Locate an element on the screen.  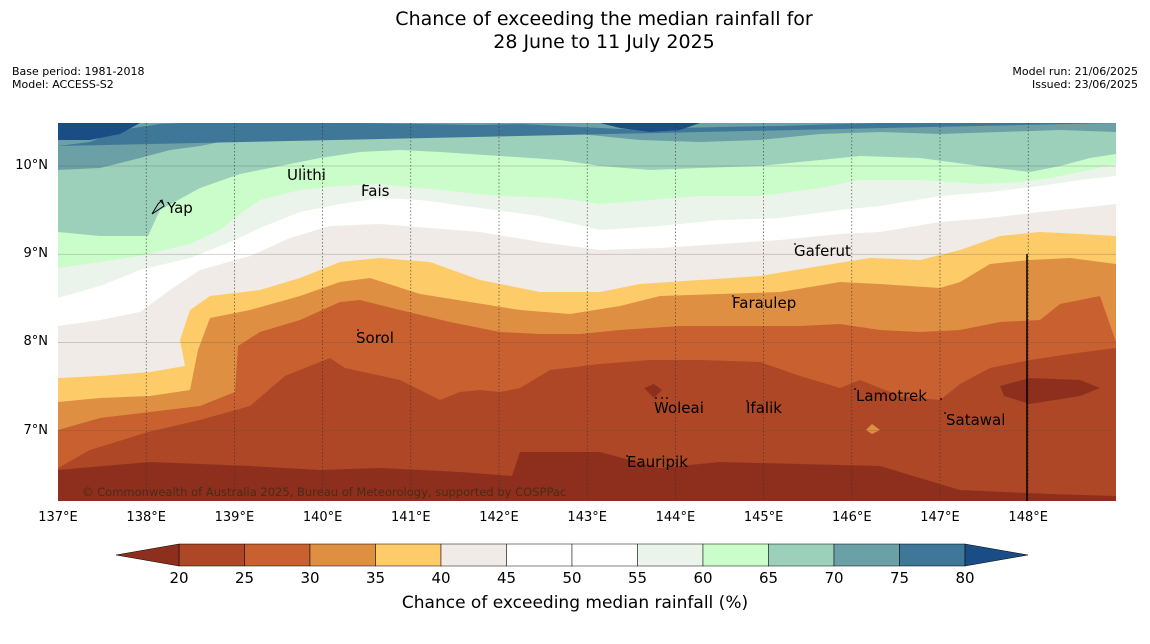
lon-tick-label: 139°E is located at coordinates (234, 517).